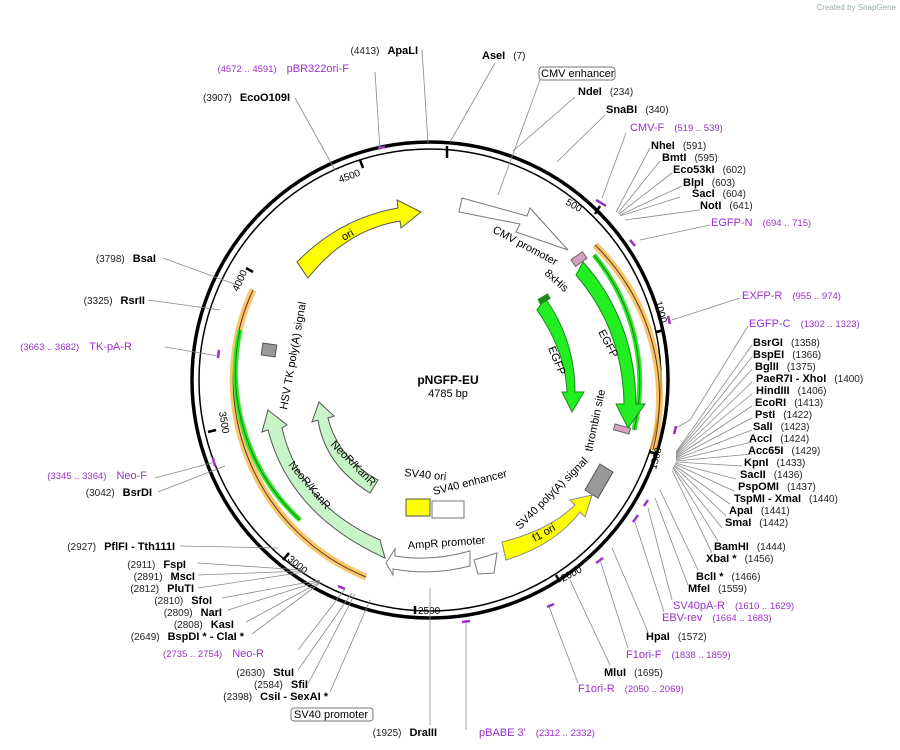 This screenshot has height=750, width=900. What do you see at coordinates (180, 589) in the screenshot?
I see `site-name: PluTI` at bounding box center [180, 589].